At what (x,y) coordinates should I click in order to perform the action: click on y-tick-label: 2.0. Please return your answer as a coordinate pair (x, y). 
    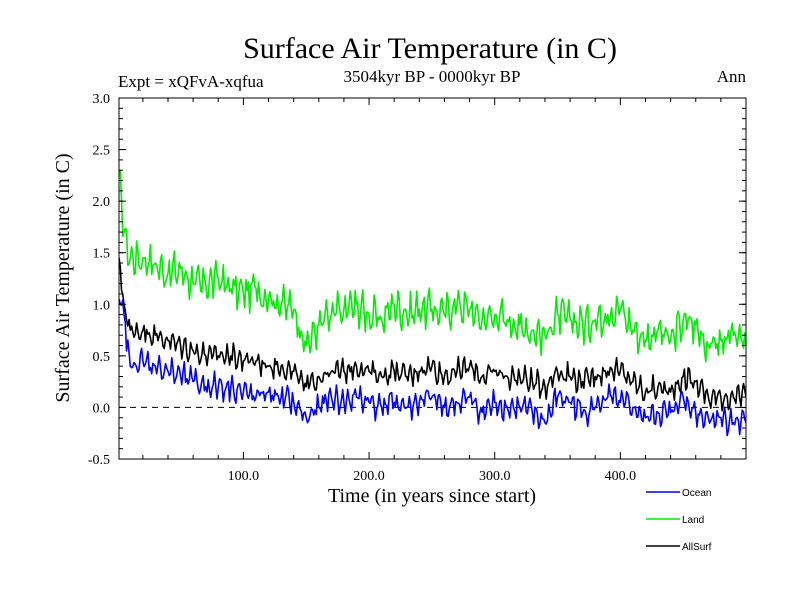
    Looking at the image, I should click on (102, 202).